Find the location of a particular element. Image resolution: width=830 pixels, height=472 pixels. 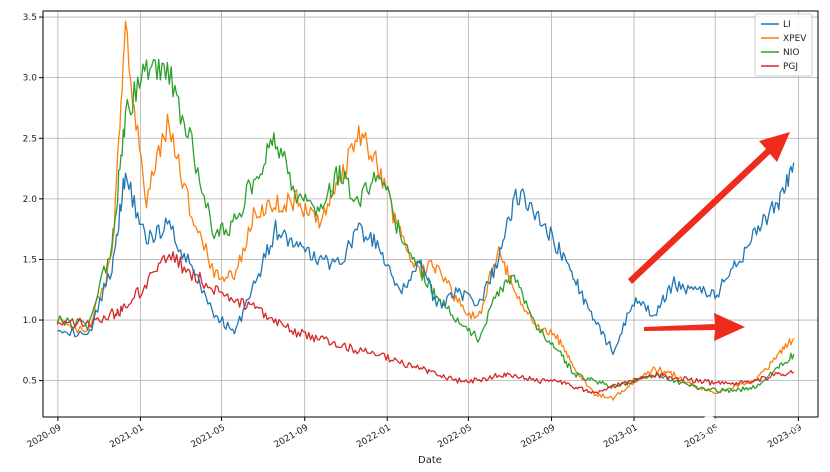

y-tick-label: 0.5 is located at coordinates (30, 382).